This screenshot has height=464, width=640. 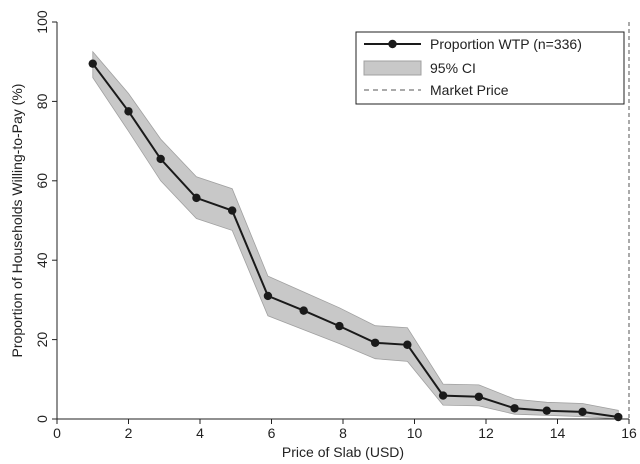 What do you see at coordinates (392, 44) in the screenshot?
I see `legend-swatch-marker` at bounding box center [392, 44].